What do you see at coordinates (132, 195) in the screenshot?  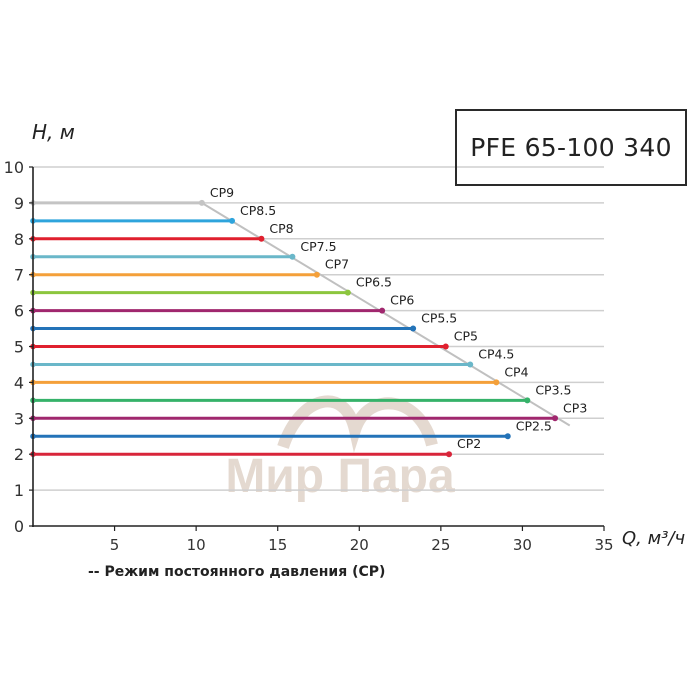 I see `series-cp9: CP9` at bounding box center [132, 195].